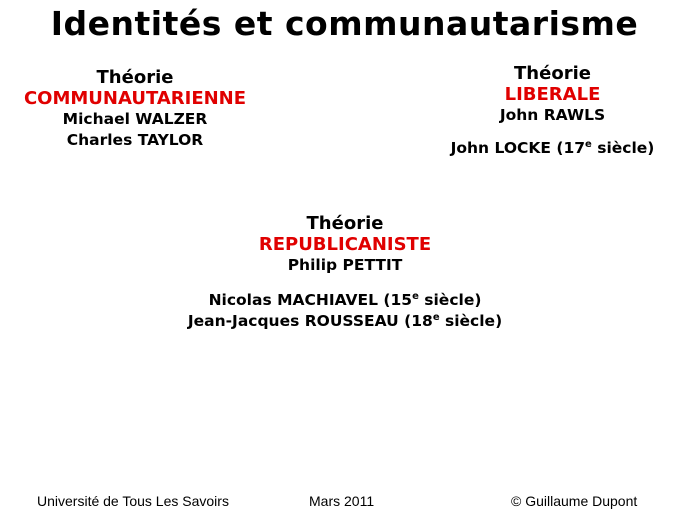 Image resolution: width=689 pixels, height=517 pixels. Describe the element at coordinates (552, 148) in the screenshot. I see `liberale-author: John LOCKE (17e siècle)` at that location.